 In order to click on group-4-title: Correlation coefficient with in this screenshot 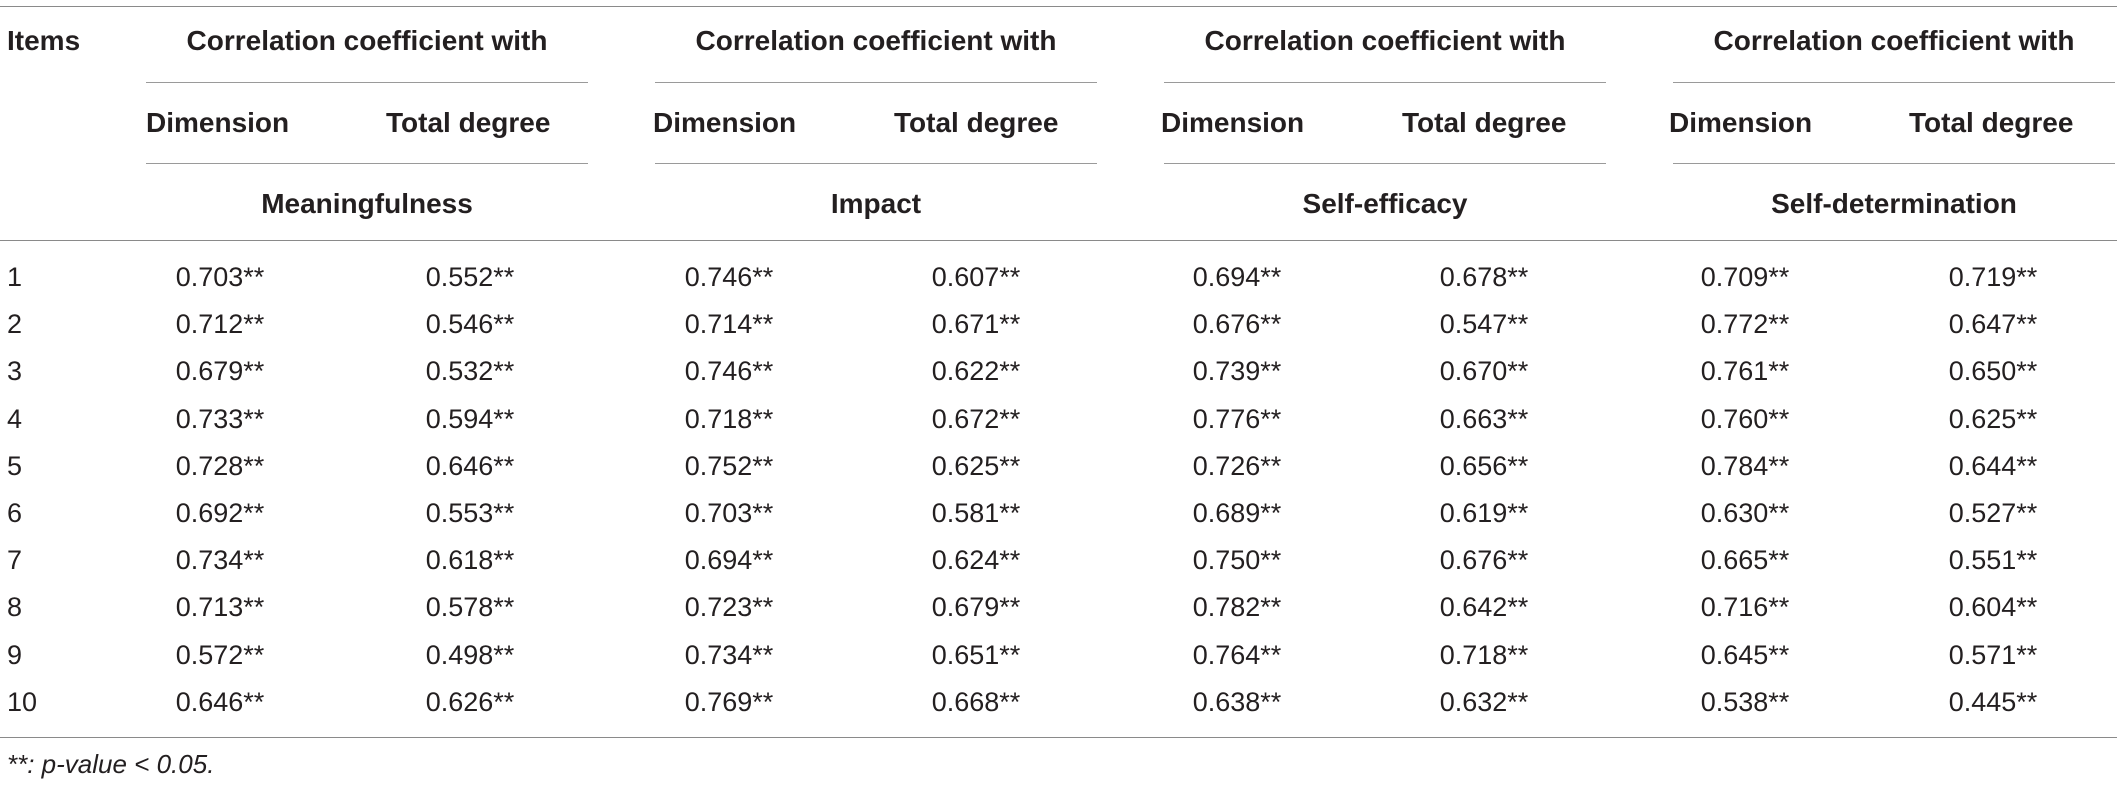, I will do `click(1894, 40)`.